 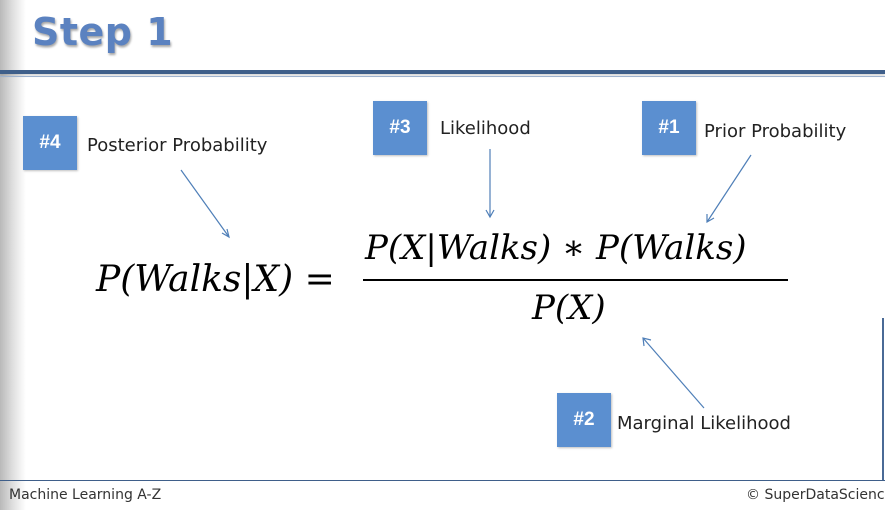 What do you see at coordinates (775, 131) in the screenshot?
I see `label-prior-probability: Prior Probability` at bounding box center [775, 131].